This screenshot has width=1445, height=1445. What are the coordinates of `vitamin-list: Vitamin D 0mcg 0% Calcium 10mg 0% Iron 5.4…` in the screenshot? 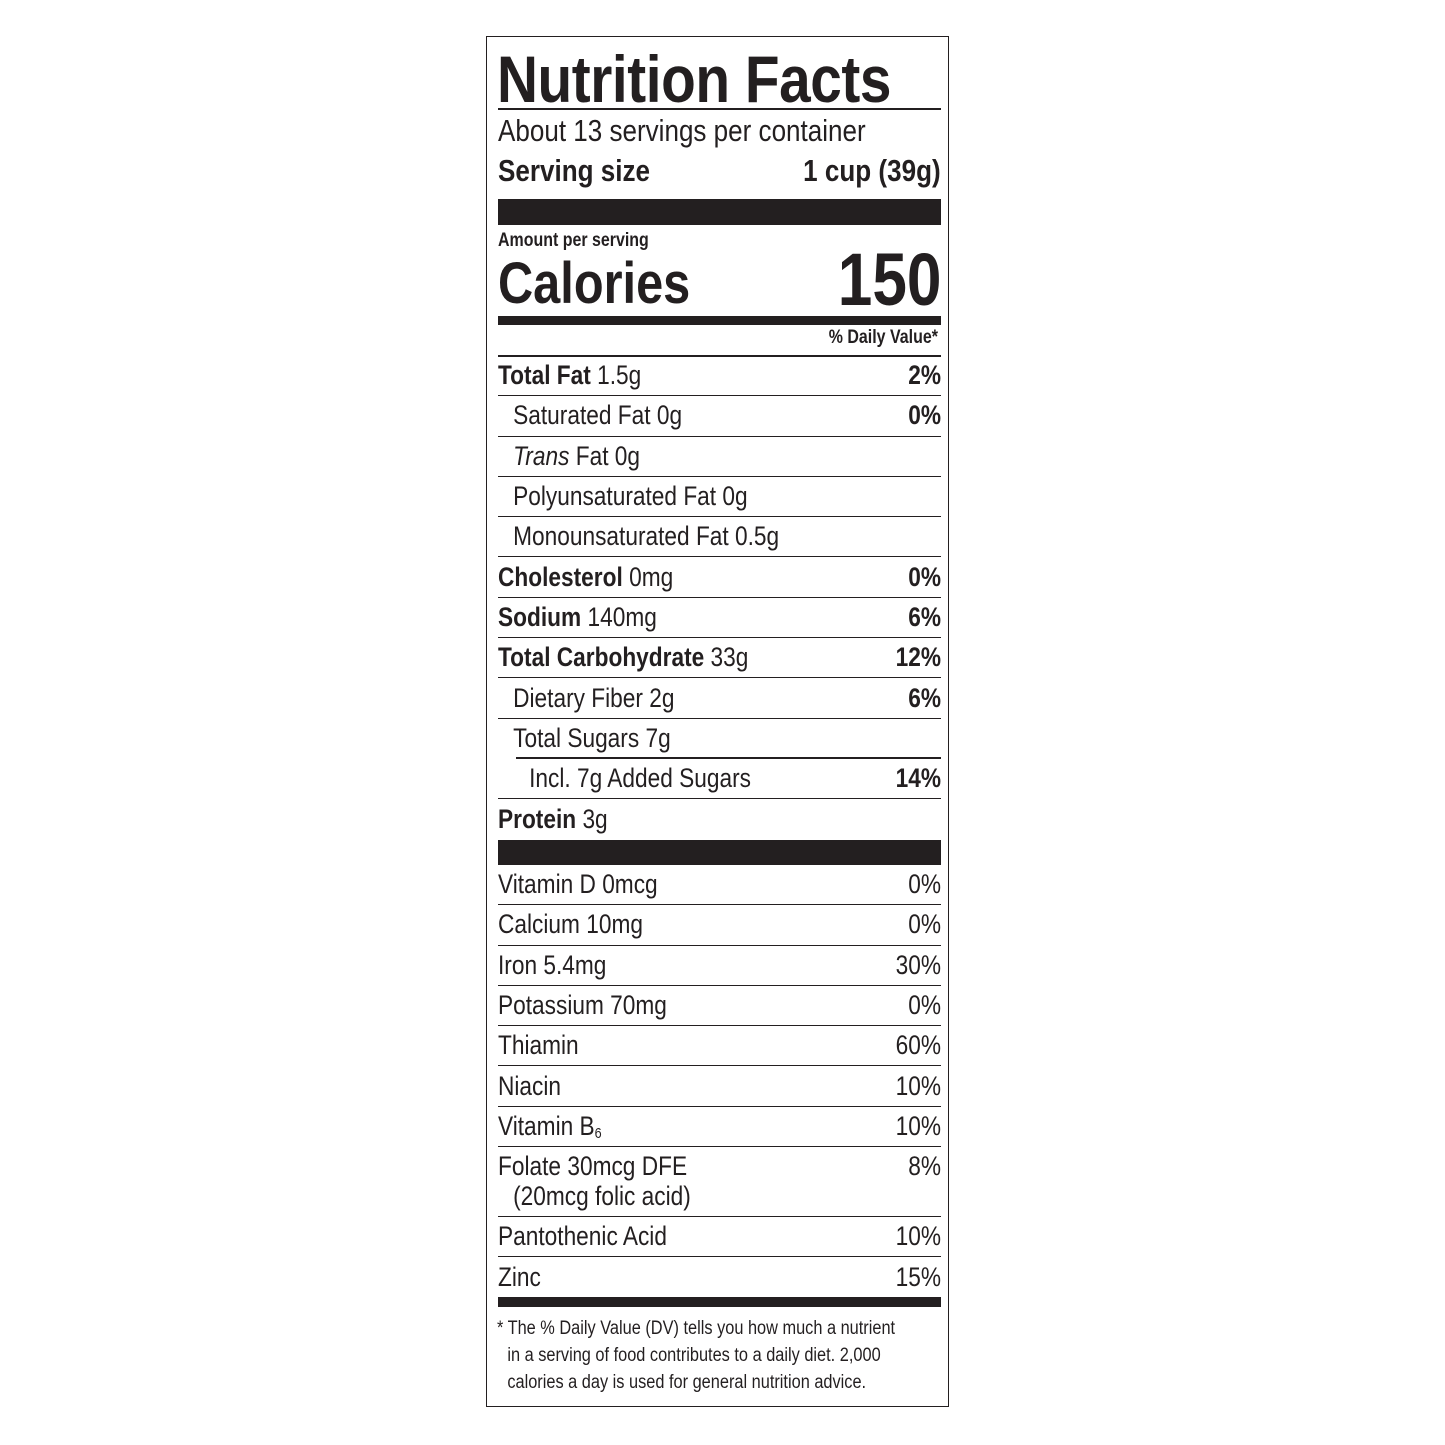 It's located at (719, 1081).